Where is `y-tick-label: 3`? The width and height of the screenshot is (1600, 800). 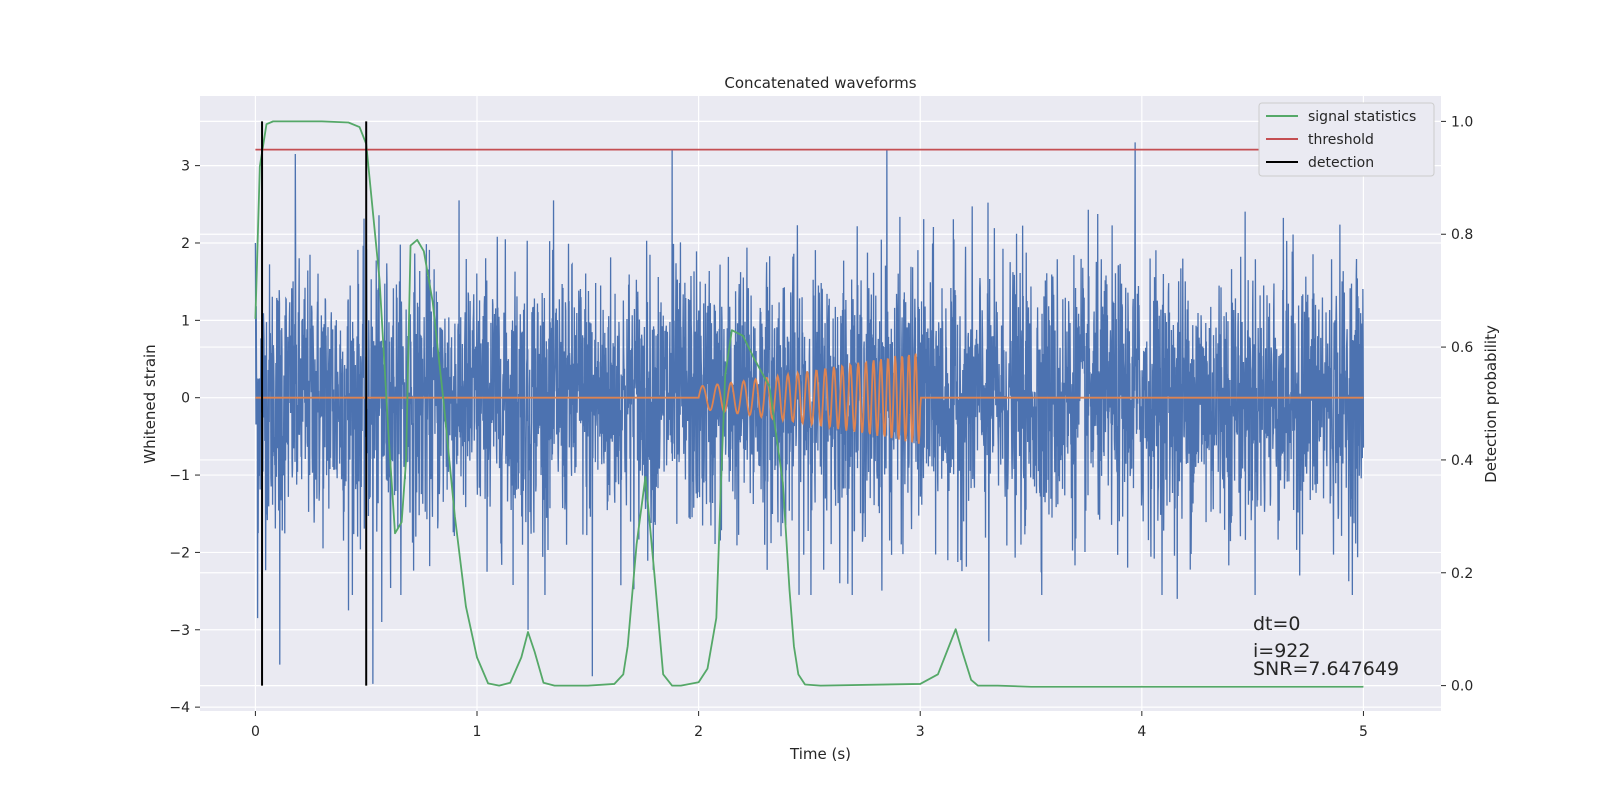
y-tick-label: 3 is located at coordinates (185, 167).